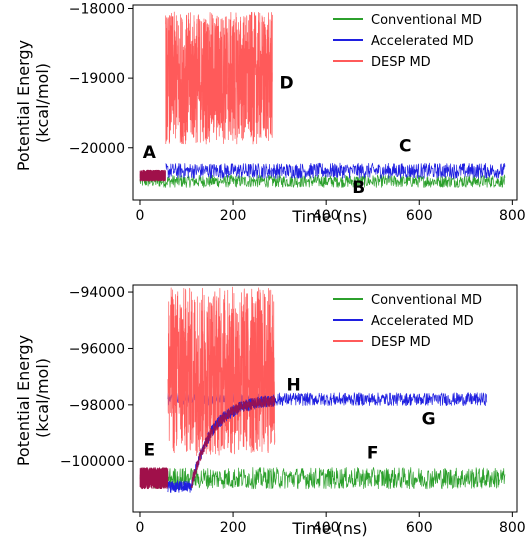 The width and height of the screenshot is (526, 543). What do you see at coordinates (335, 170) in the screenshot?
I see `series-line-accelerated-md` at bounding box center [335, 170].